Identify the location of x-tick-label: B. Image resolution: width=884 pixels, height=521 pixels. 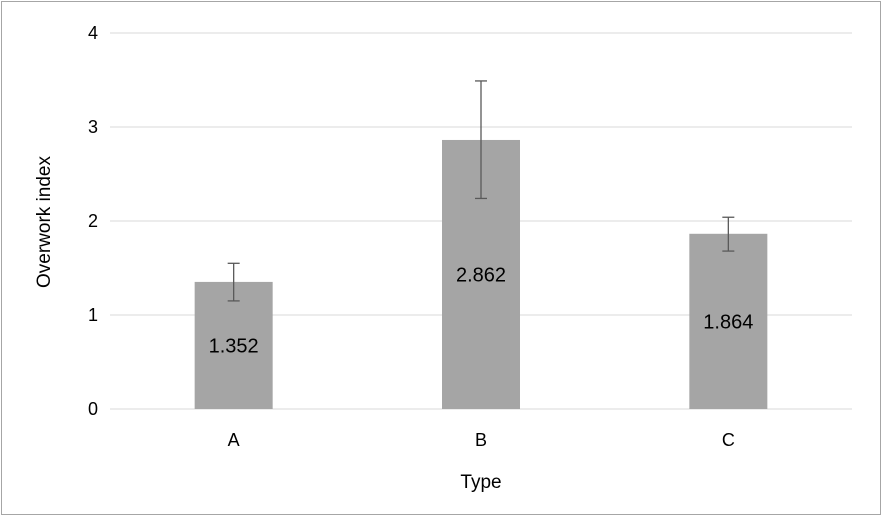
(481, 440).